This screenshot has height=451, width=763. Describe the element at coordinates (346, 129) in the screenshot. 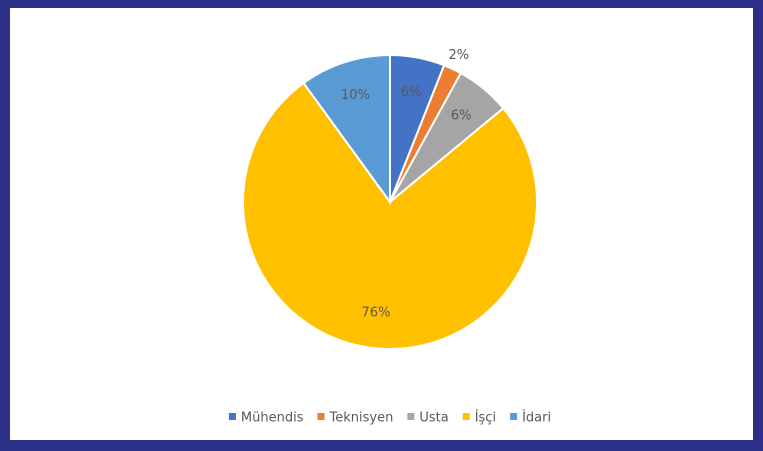

I see `pie-slice` at that location.